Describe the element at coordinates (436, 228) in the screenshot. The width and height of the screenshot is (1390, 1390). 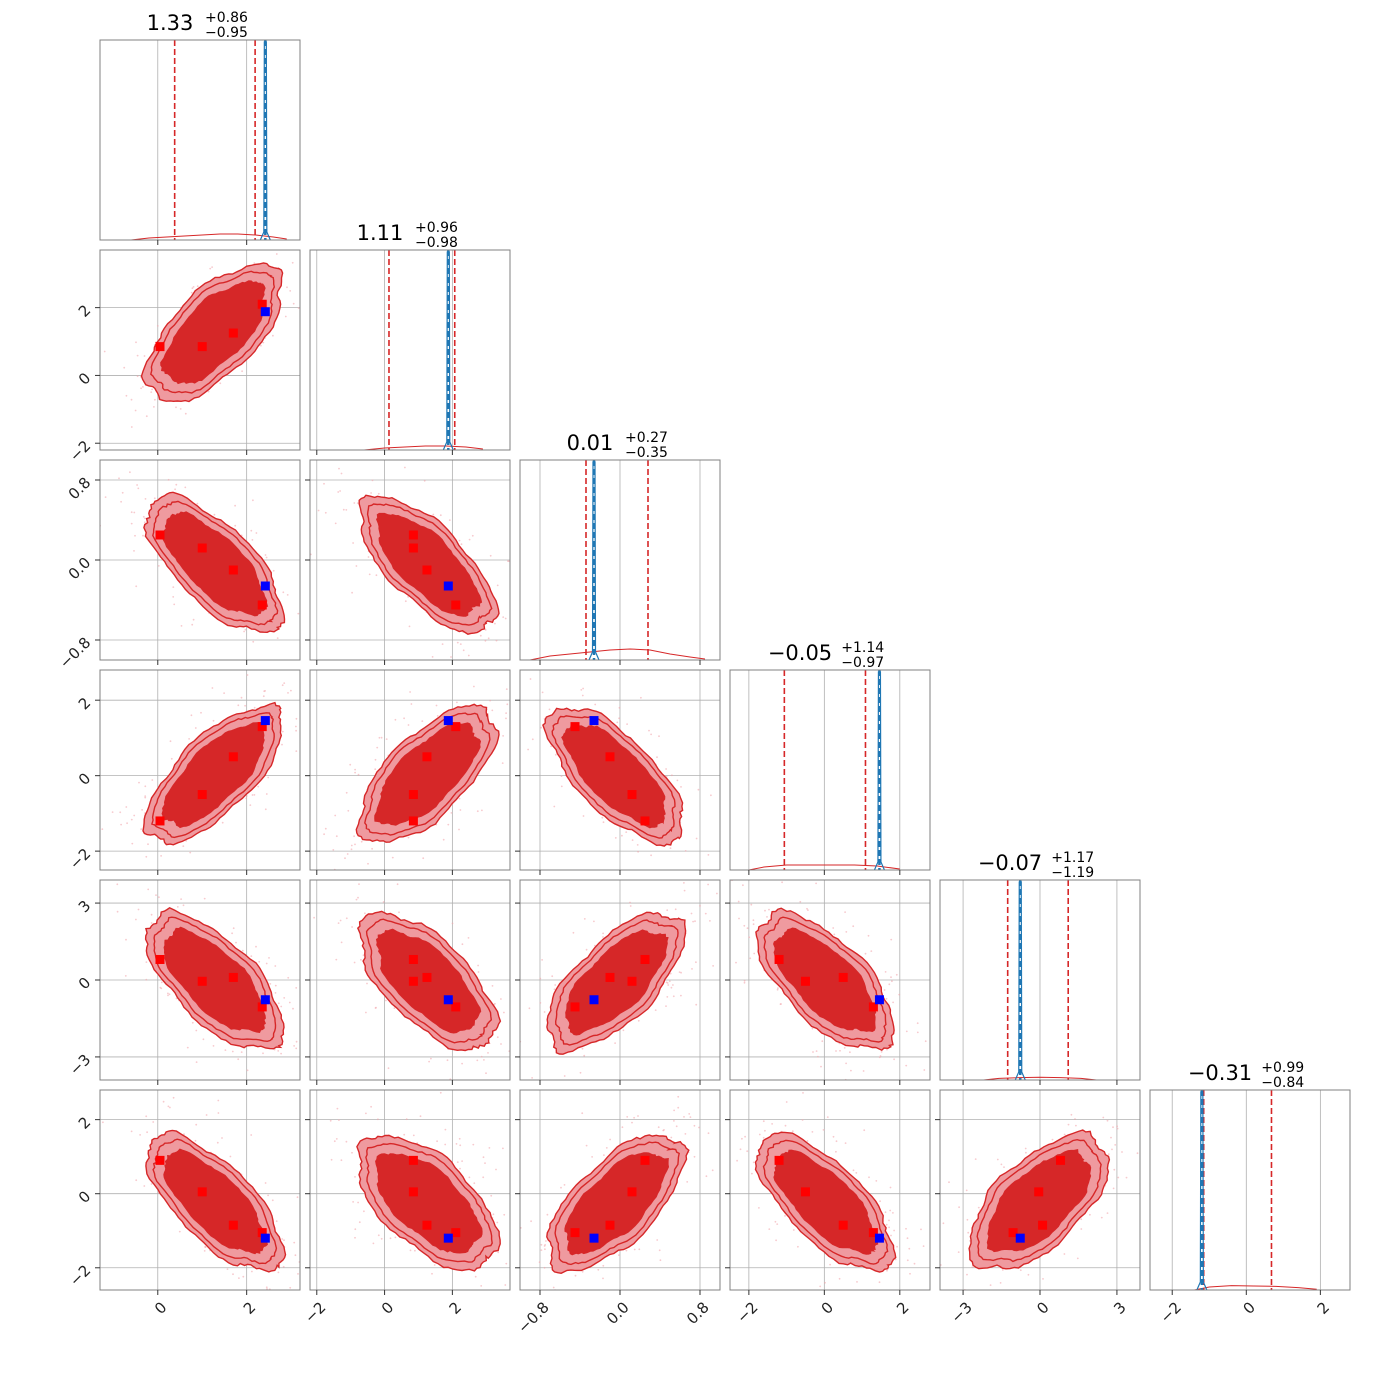
I see `title-sup: +0.96` at that location.